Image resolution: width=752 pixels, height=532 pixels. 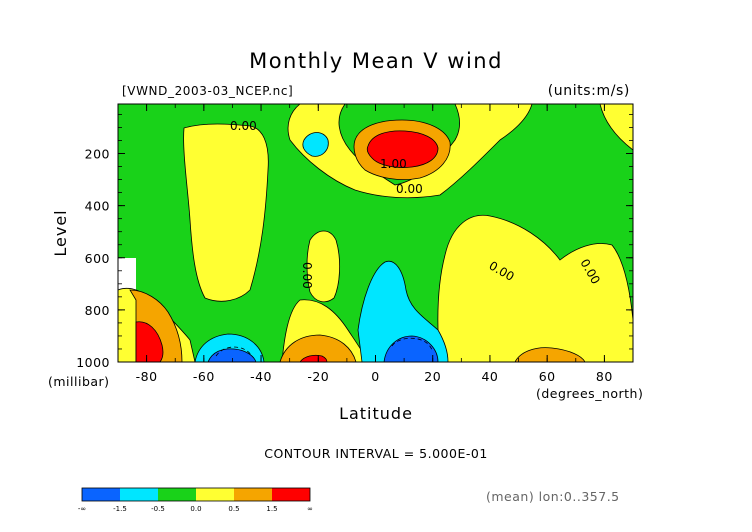 What do you see at coordinates (323, 266) in the screenshot?
I see `contour-yellow-center` at bounding box center [323, 266].